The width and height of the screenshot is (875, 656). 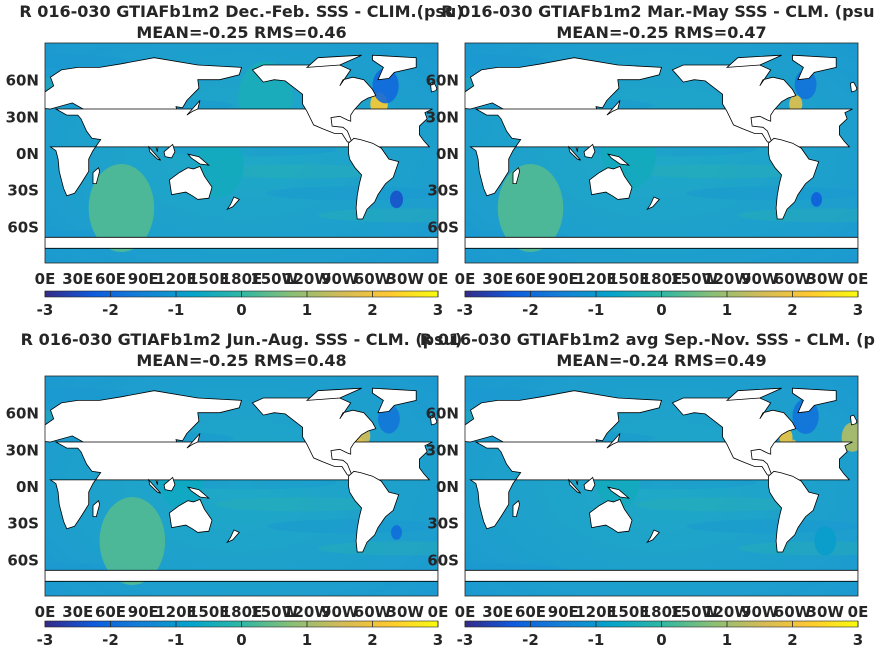 I want to click on y-tick-label: 60S, so click(x=23, y=227).